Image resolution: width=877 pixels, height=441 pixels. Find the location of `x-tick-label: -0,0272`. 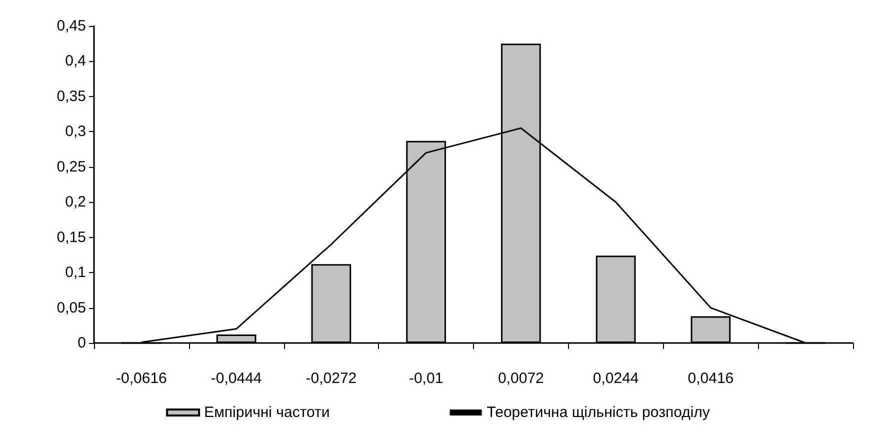

x-tick-label: -0,0272 is located at coordinates (331, 378).